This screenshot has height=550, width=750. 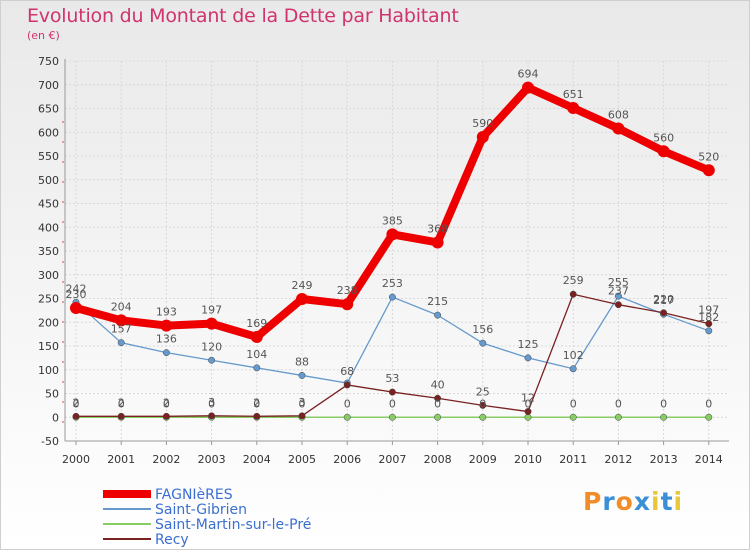 I want to click on data-label: 53, so click(x=392, y=378).